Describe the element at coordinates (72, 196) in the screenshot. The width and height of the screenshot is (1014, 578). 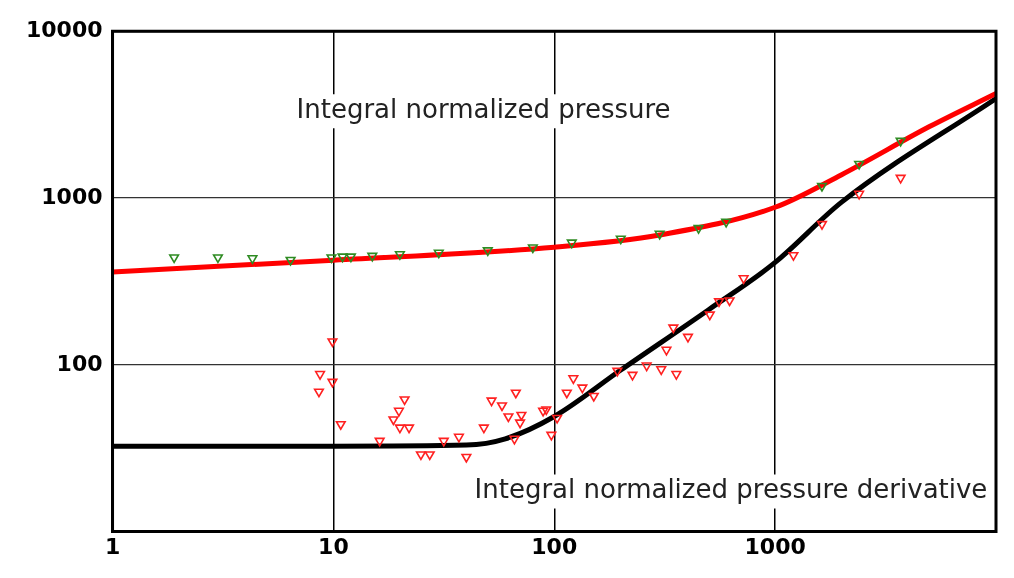
I see `y-tick-label: 1000` at that location.